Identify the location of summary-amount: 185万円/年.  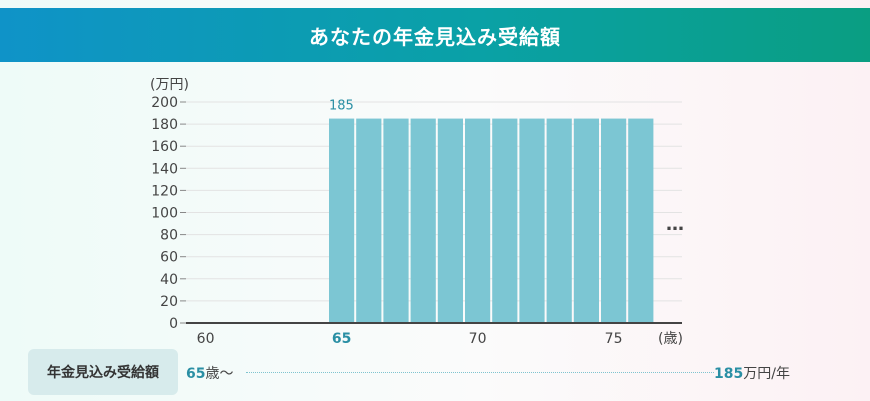
(752, 373).